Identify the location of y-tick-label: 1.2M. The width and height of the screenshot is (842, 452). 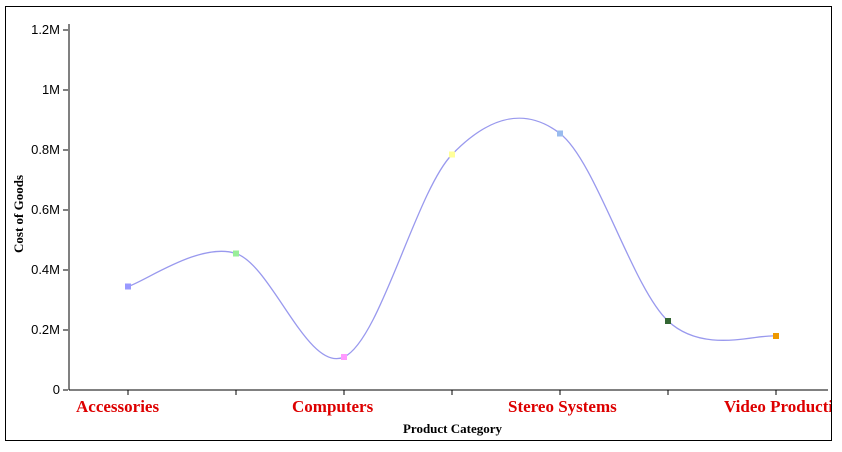
(45, 29).